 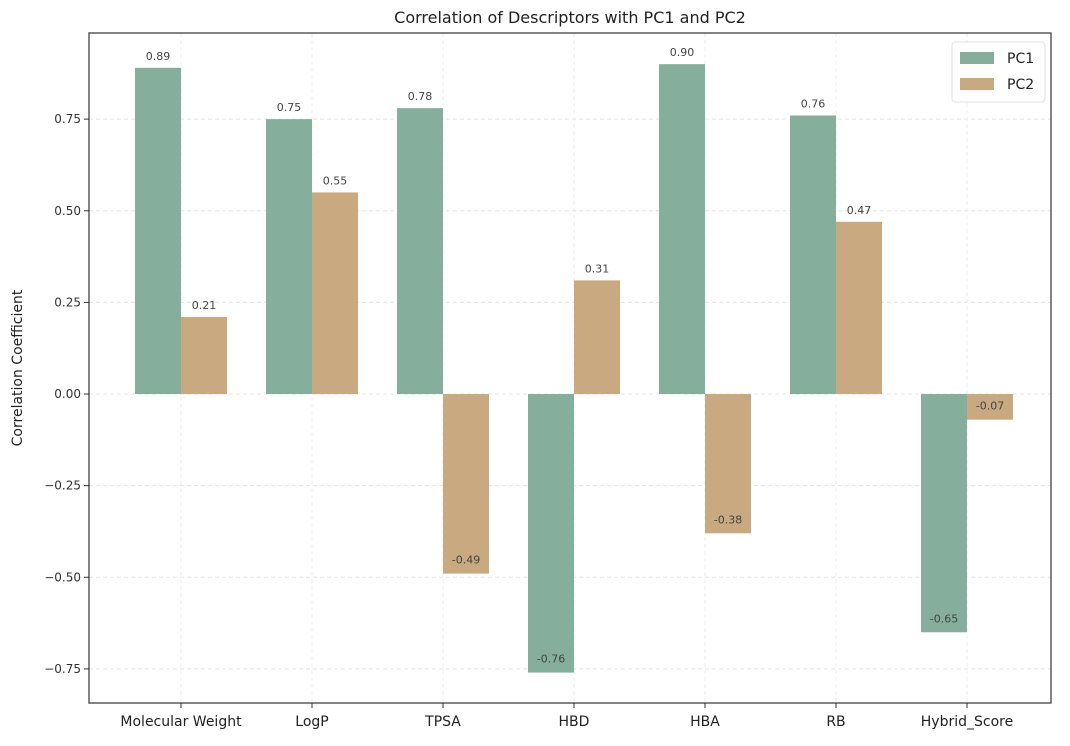 I want to click on bar-value-label: -0.38, so click(x=728, y=519).